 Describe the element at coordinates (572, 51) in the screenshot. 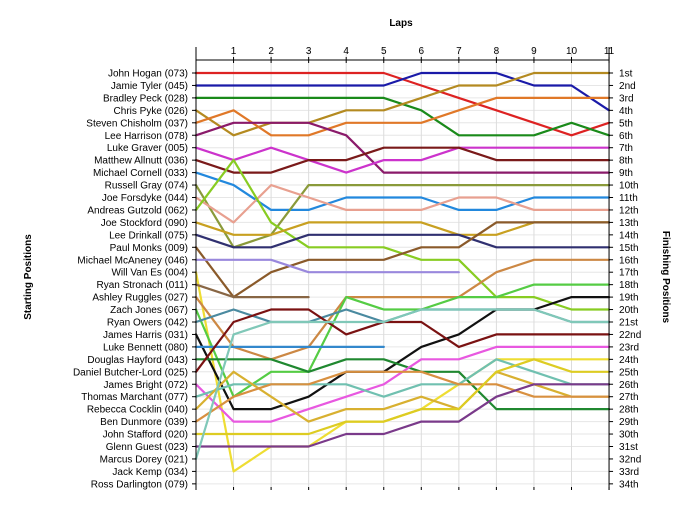

I see `x-tick-label: 10` at that location.